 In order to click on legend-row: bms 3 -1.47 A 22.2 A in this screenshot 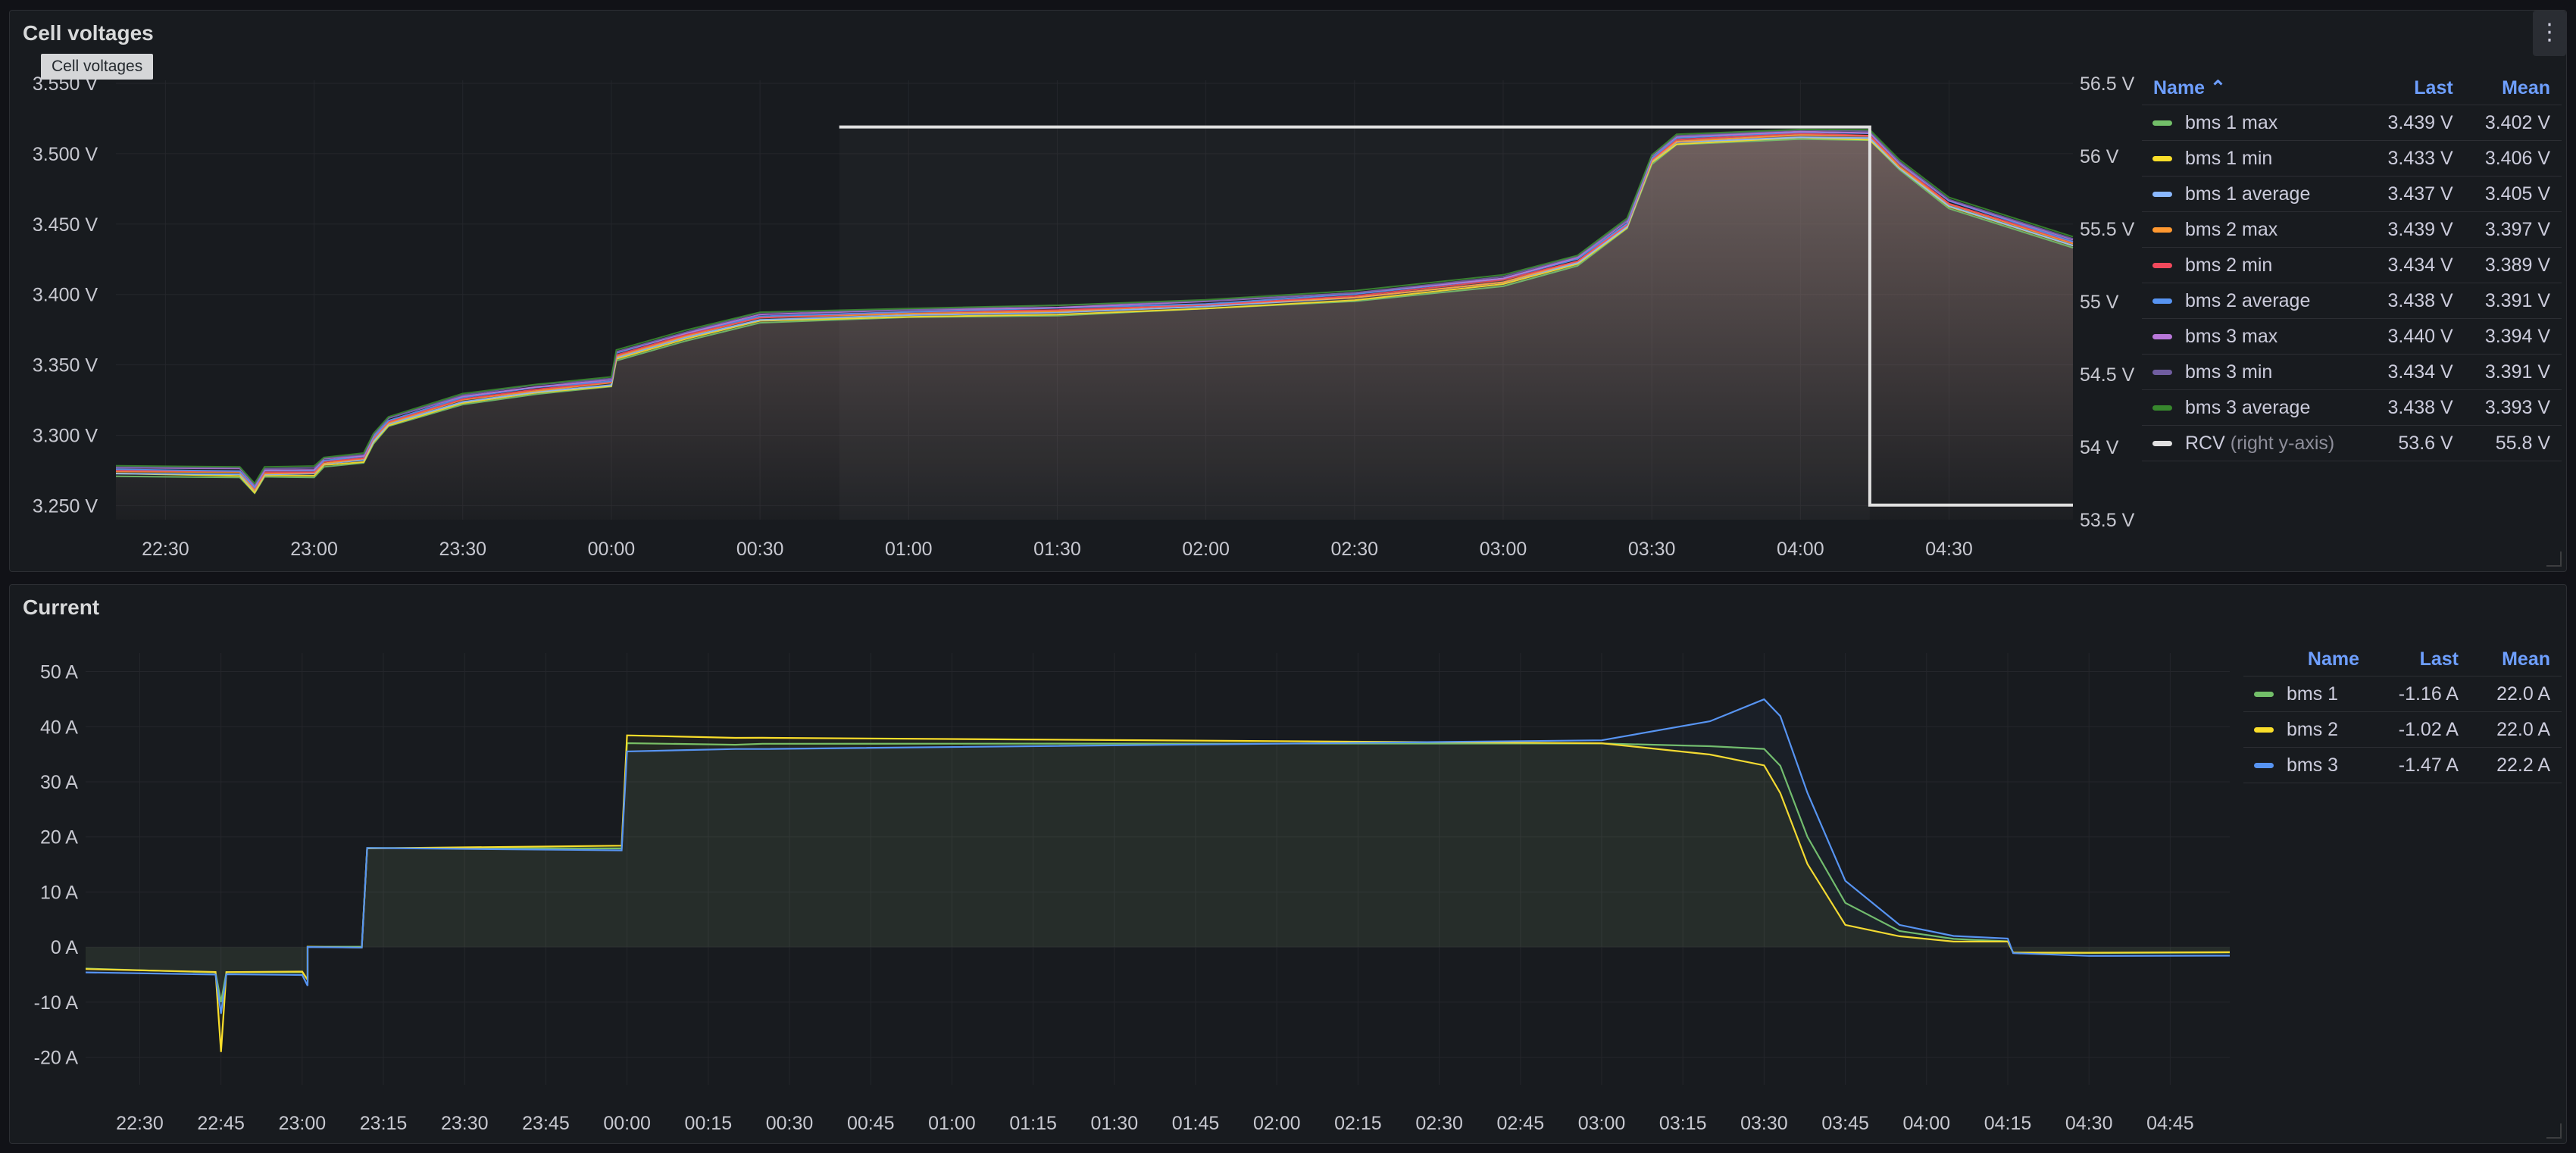, I will do `click(2402, 765)`.